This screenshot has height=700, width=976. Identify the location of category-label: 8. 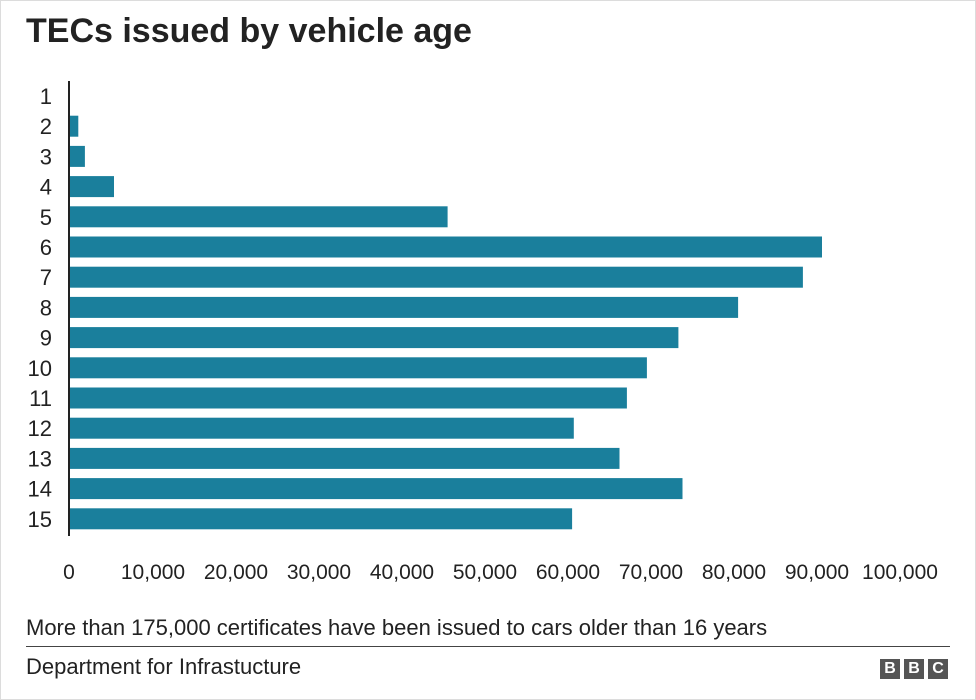
(46, 307).